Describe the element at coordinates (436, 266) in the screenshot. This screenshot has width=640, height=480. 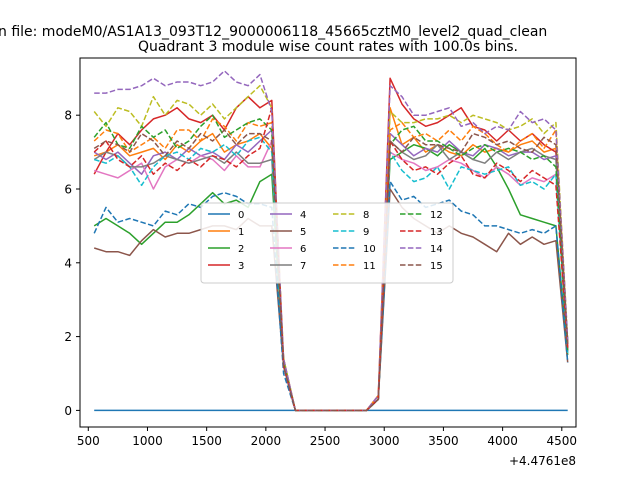
I see `legend-label-15: 15` at that location.